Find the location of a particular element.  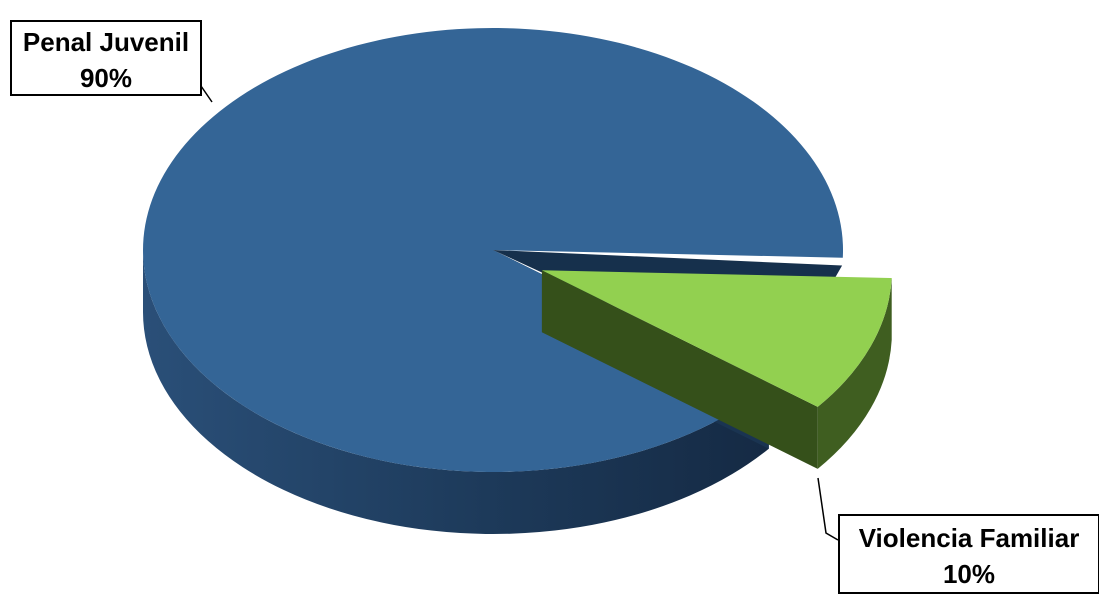

label-percent-violencia-familiar: 10% is located at coordinates (969, 574).